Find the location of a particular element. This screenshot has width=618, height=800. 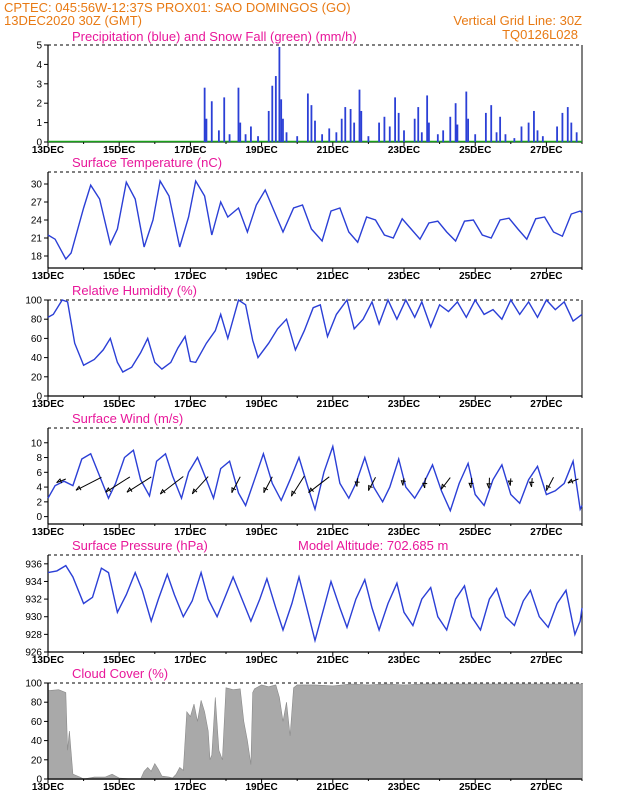

wind-y-tick-label: 6 is located at coordinates (39, 473).